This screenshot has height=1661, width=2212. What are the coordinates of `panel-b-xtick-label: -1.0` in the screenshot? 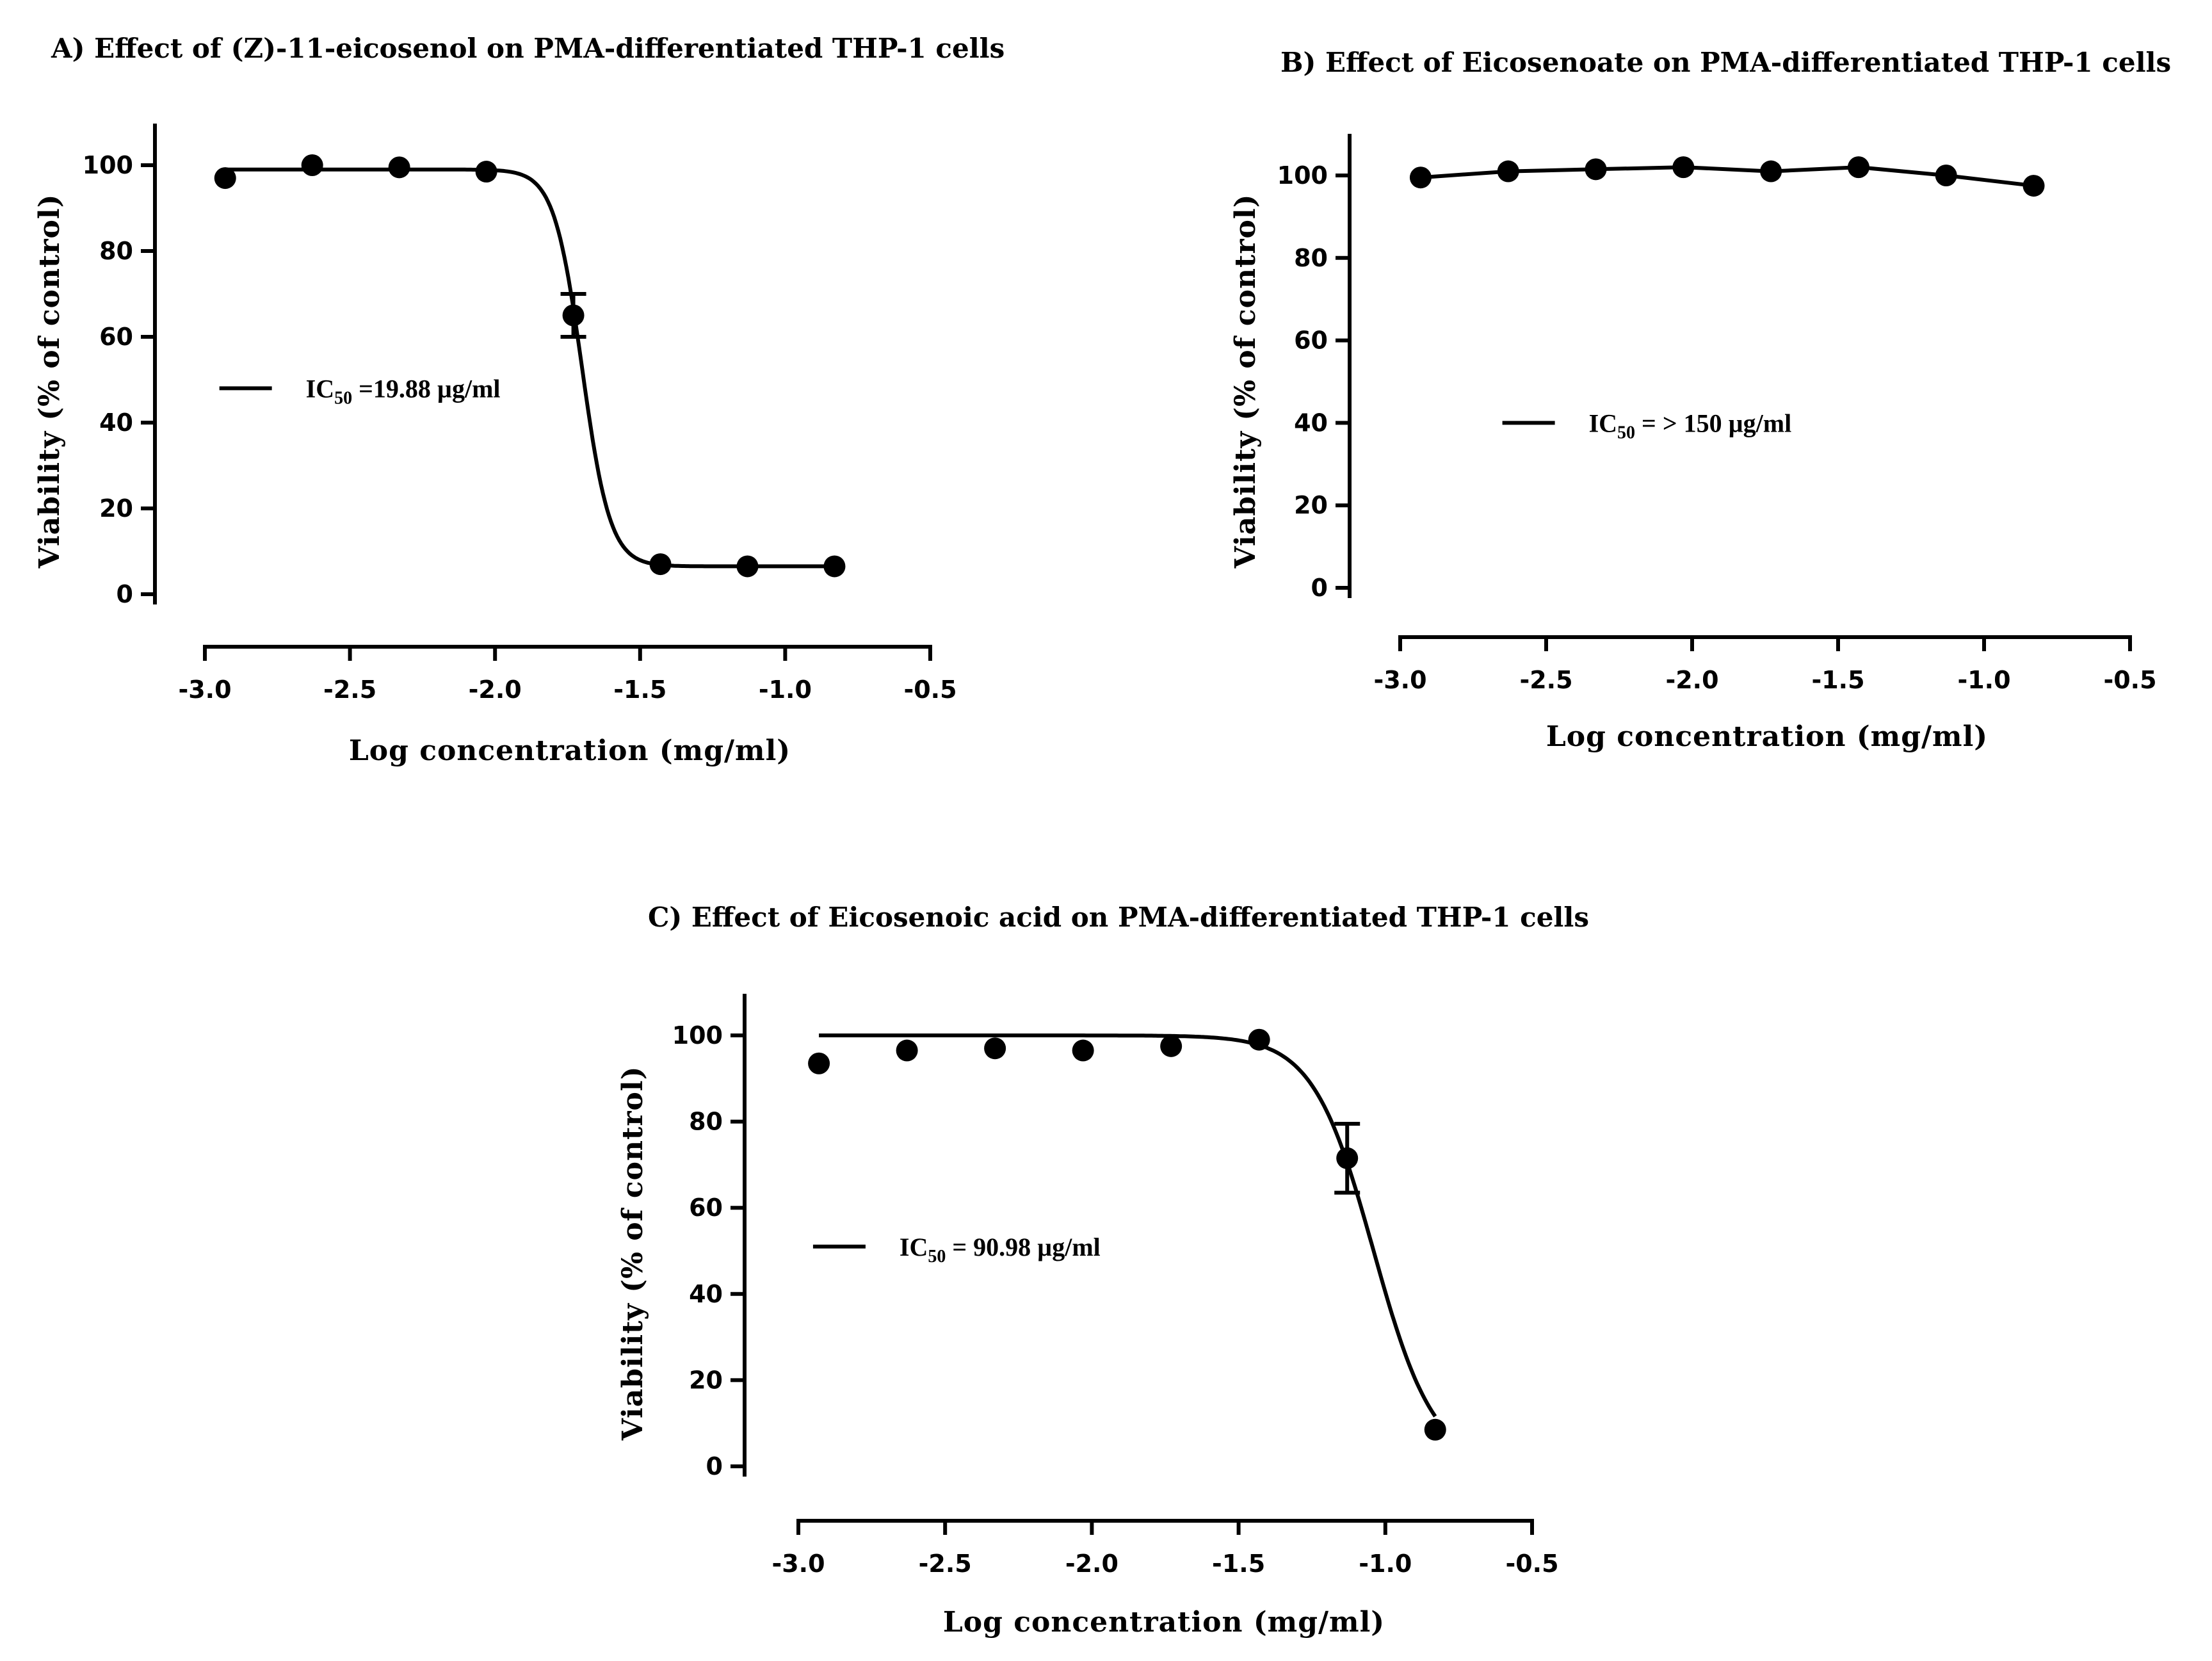 It's located at (1983, 680).